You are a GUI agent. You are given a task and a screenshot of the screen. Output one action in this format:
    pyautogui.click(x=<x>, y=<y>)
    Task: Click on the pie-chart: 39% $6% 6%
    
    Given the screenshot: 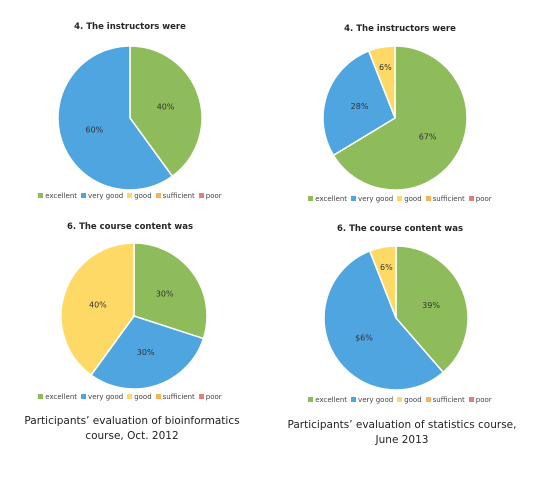 What is the action you would take?
    pyautogui.click(x=396, y=318)
    